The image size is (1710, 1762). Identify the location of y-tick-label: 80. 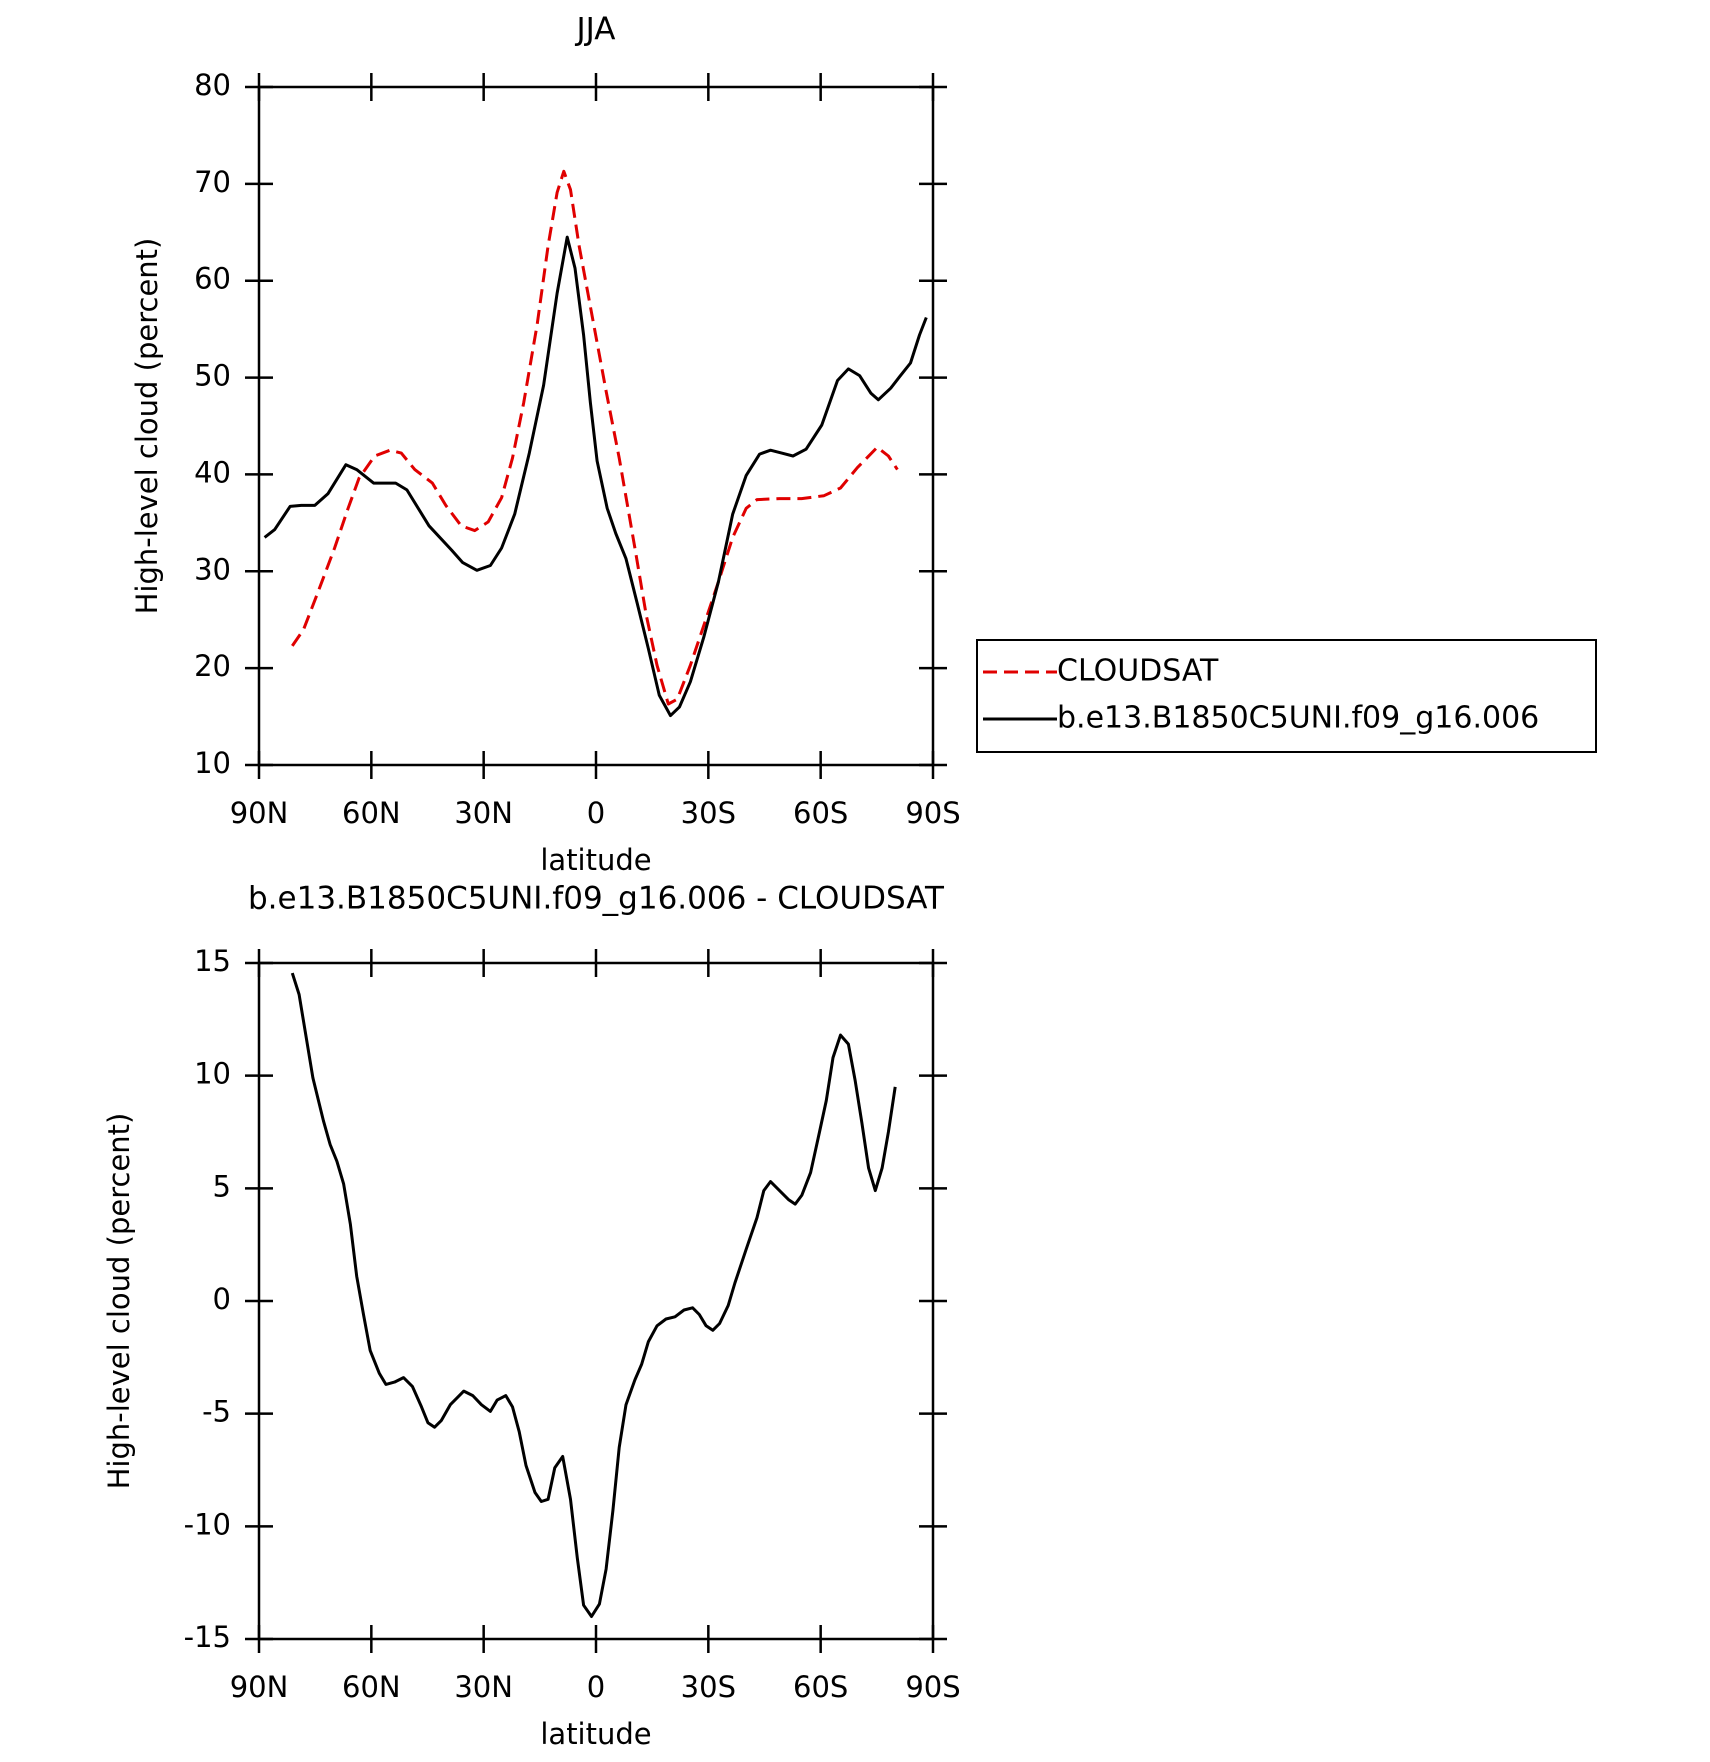
(212, 85).